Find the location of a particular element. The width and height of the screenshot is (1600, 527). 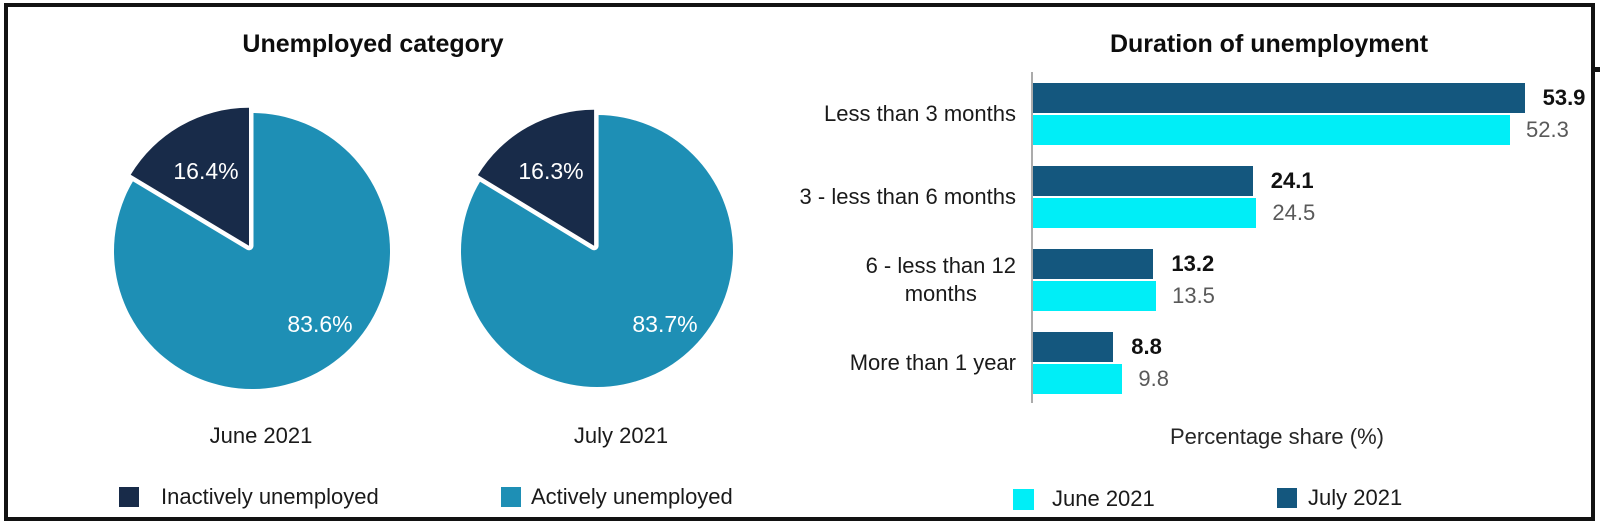

bar-value-label: 24.5 is located at coordinates (1294, 212).